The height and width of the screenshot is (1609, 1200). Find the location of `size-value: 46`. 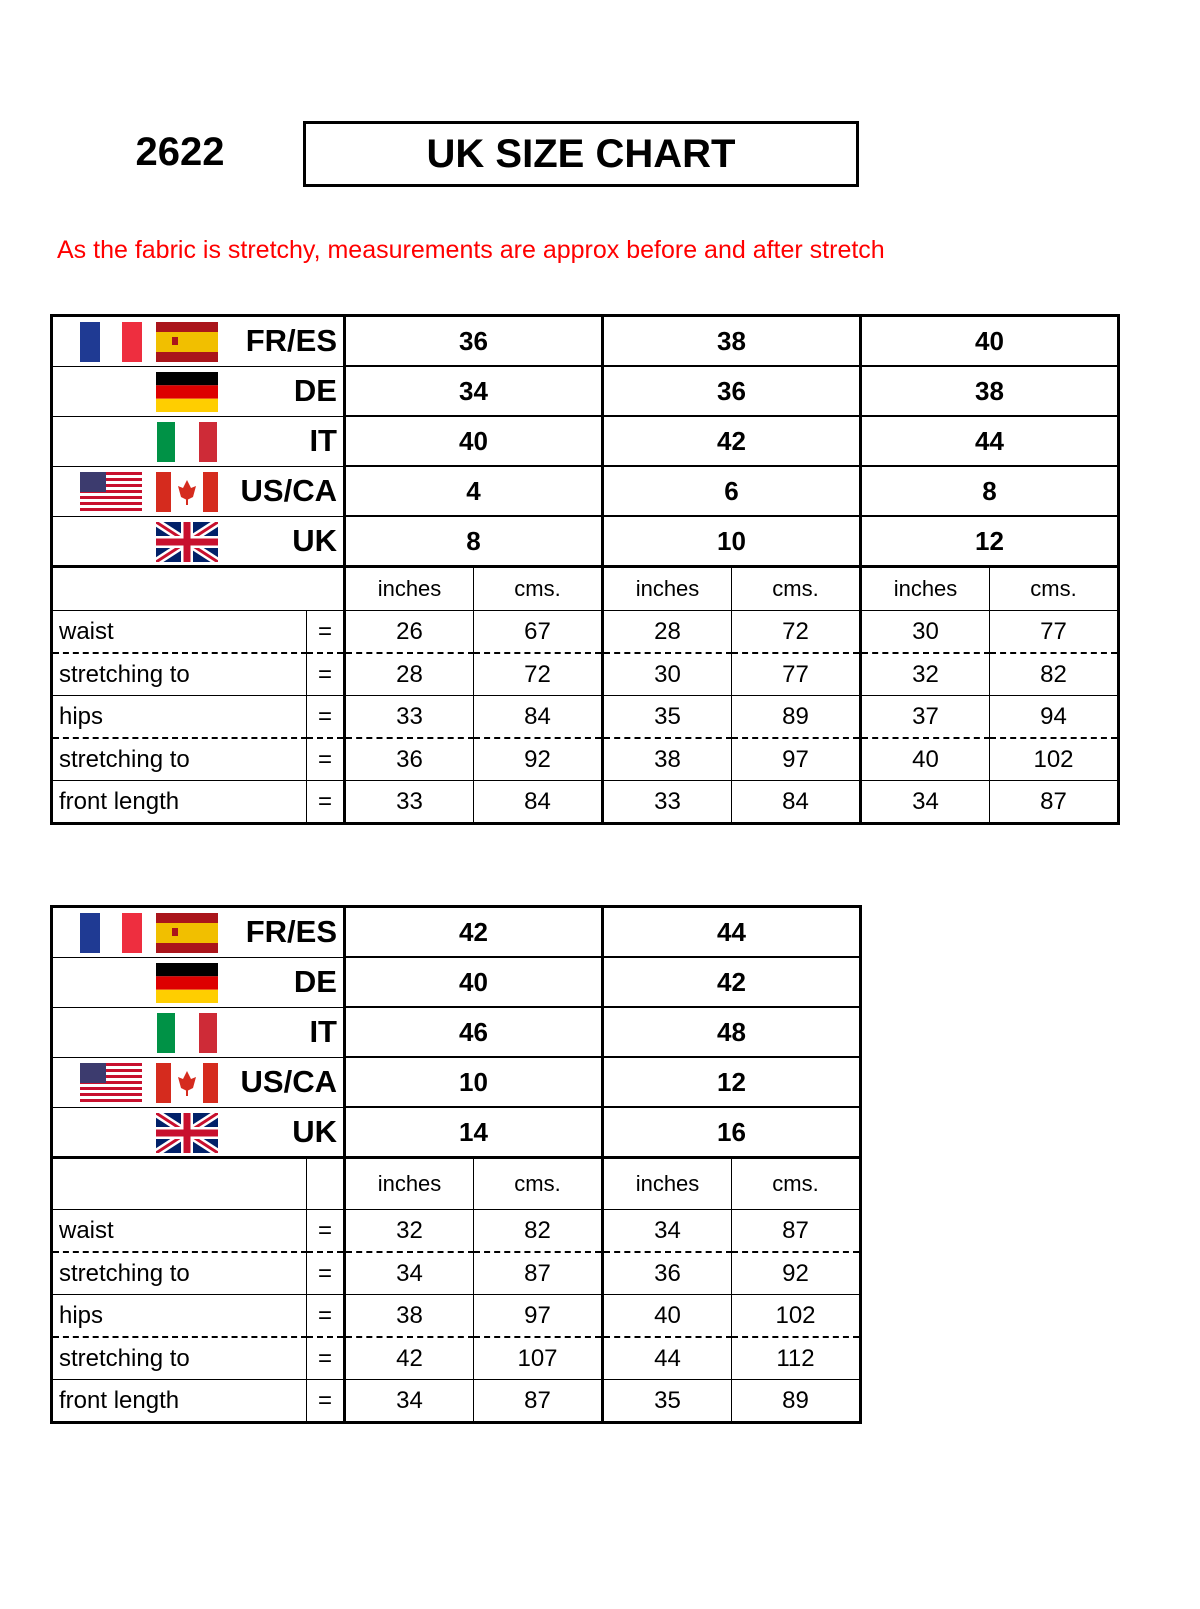

size-value: 46 is located at coordinates (473, 1032).